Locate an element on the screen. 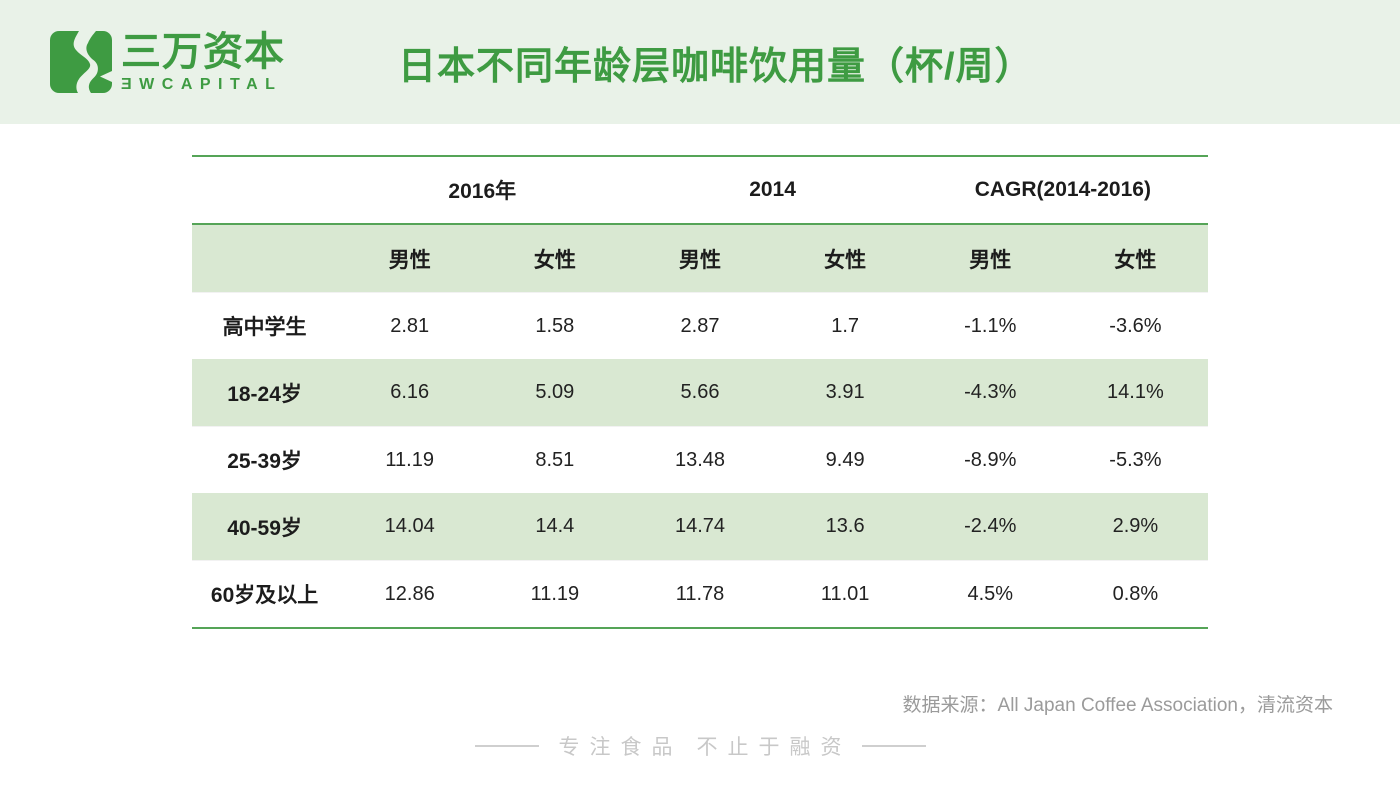 This screenshot has height=787, width=1400. table-row: 18-24岁 6.16 5.09 5.66 3.91 -4.3% 14.1% is located at coordinates (700, 392).